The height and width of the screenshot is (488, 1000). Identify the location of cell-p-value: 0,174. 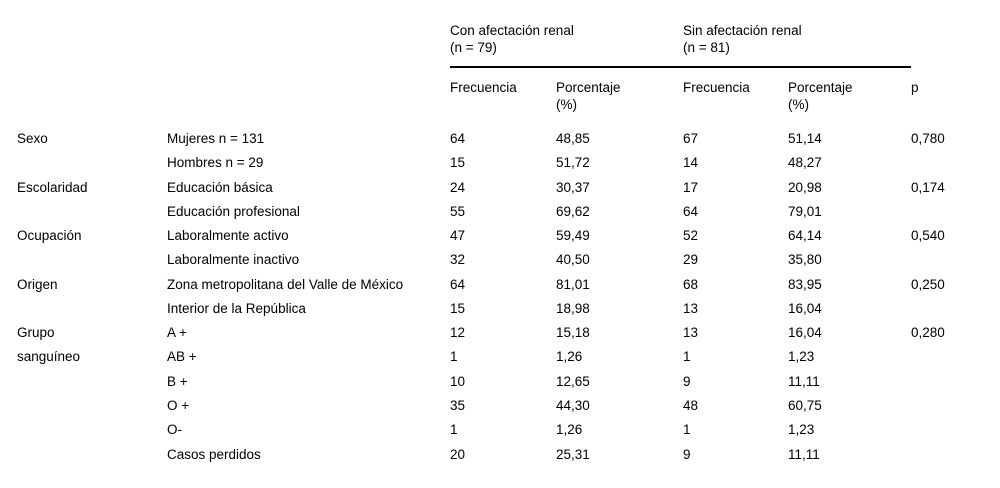
(928, 187).